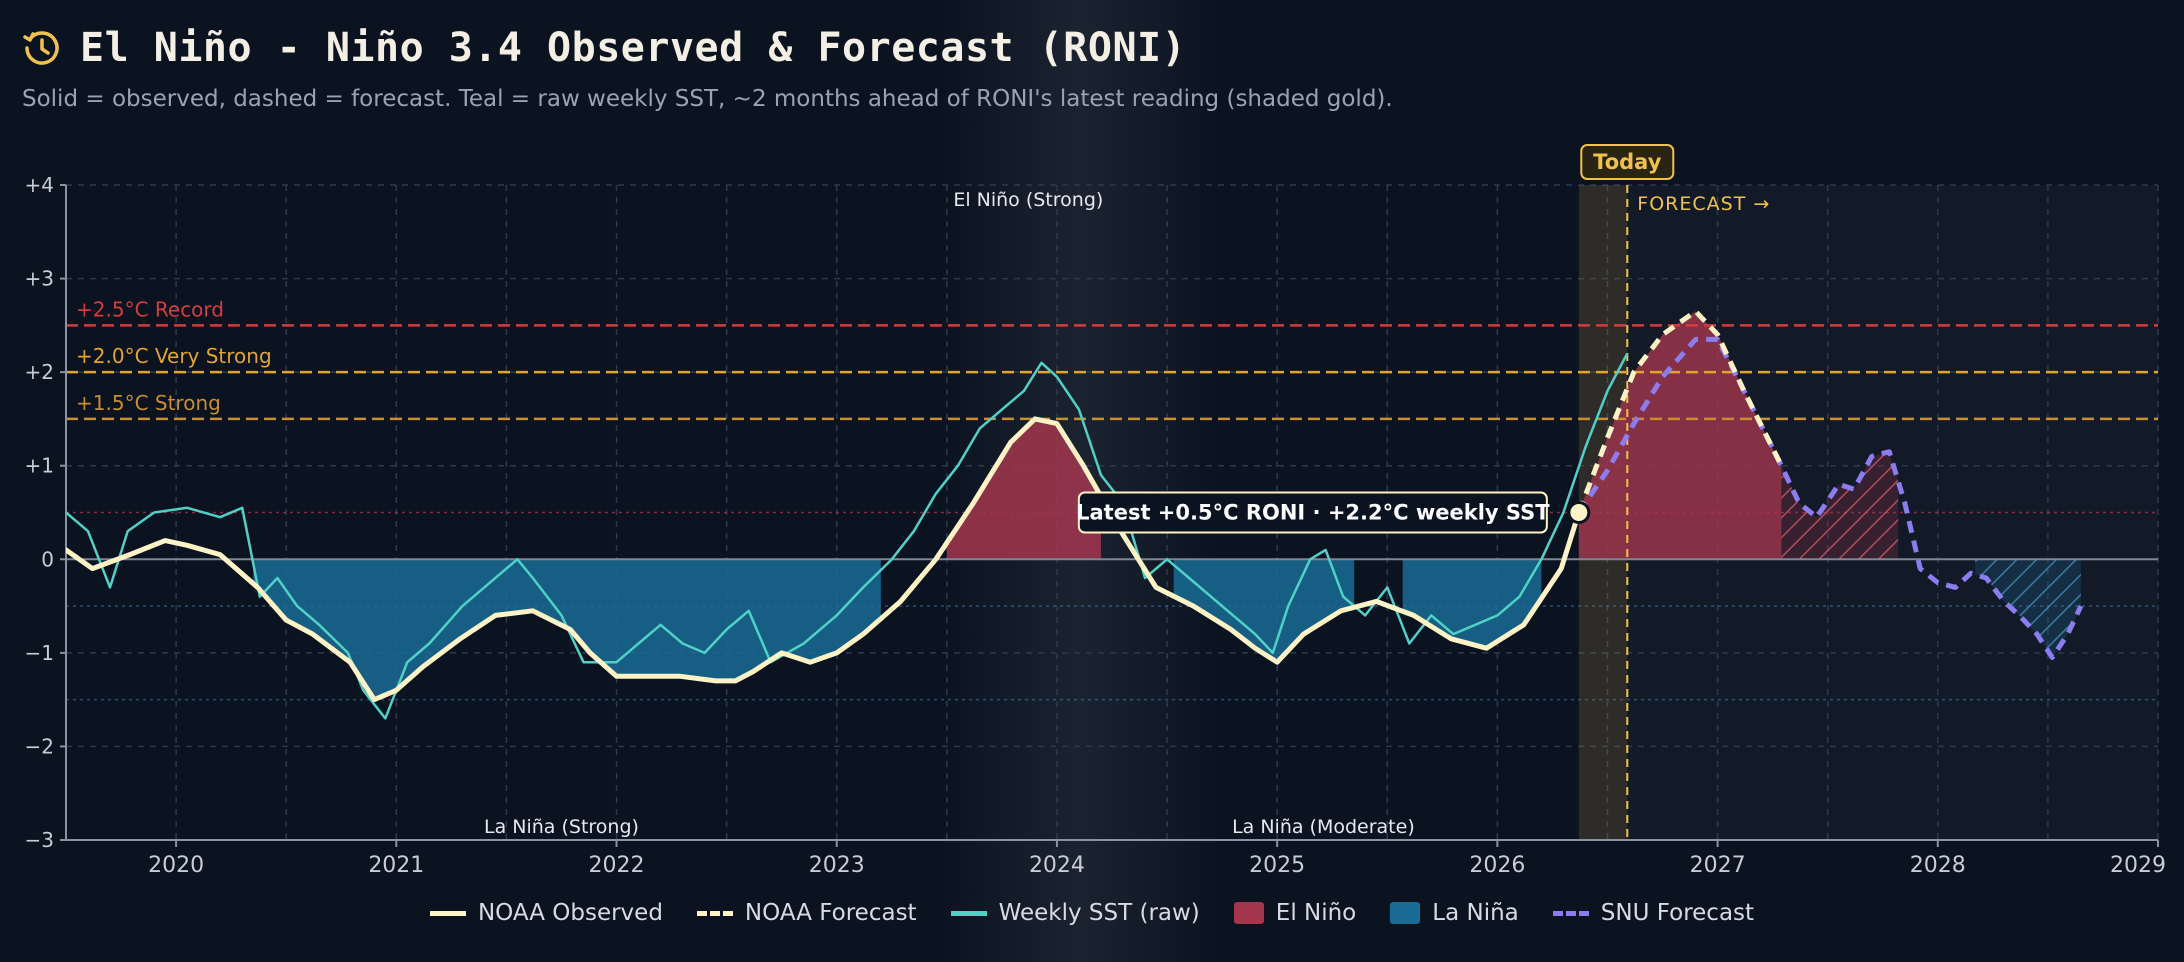  What do you see at coordinates (39, 466) in the screenshot?
I see `y-tick-label: +1` at bounding box center [39, 466].